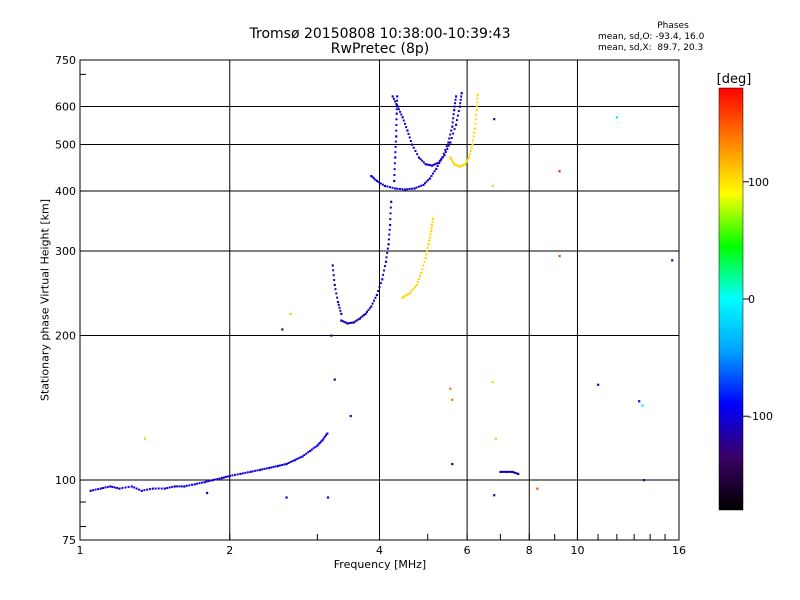  Describe the element at coordinates (758, 182) in the screenshot. I see `colorbar-tick-label: 100` at that location.